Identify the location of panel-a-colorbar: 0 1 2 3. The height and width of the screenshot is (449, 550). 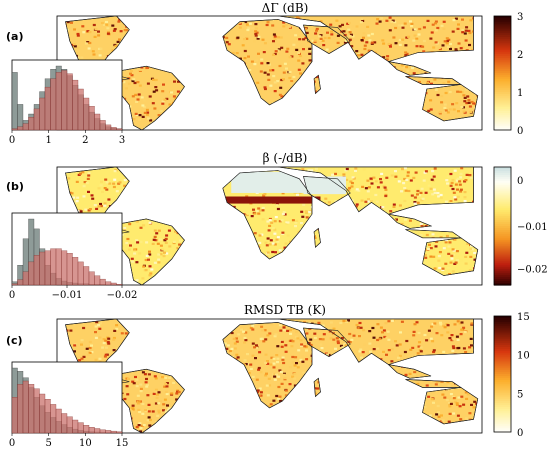
(508, 74).